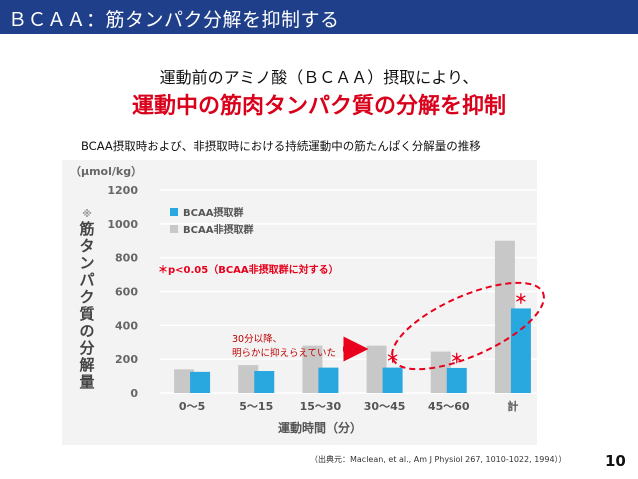 The height and width of the screenshot is (479, 638). What do you see at coordinates (87, 214) in the screenshot?
I see `y-axis-label-char: ※` at bounding box center [87, 214].